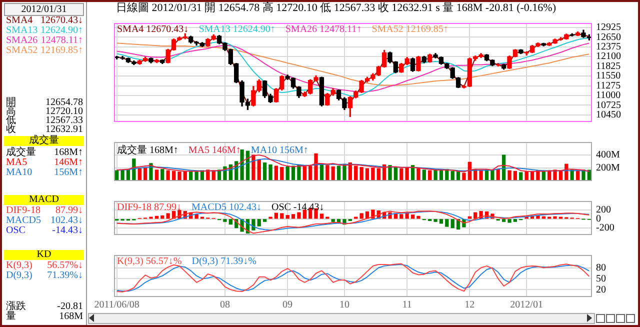  What do you see at coordinates (608, 66) in the screenshot?
I see `y-tick-label: 11825` at bounding box center [608, 66].